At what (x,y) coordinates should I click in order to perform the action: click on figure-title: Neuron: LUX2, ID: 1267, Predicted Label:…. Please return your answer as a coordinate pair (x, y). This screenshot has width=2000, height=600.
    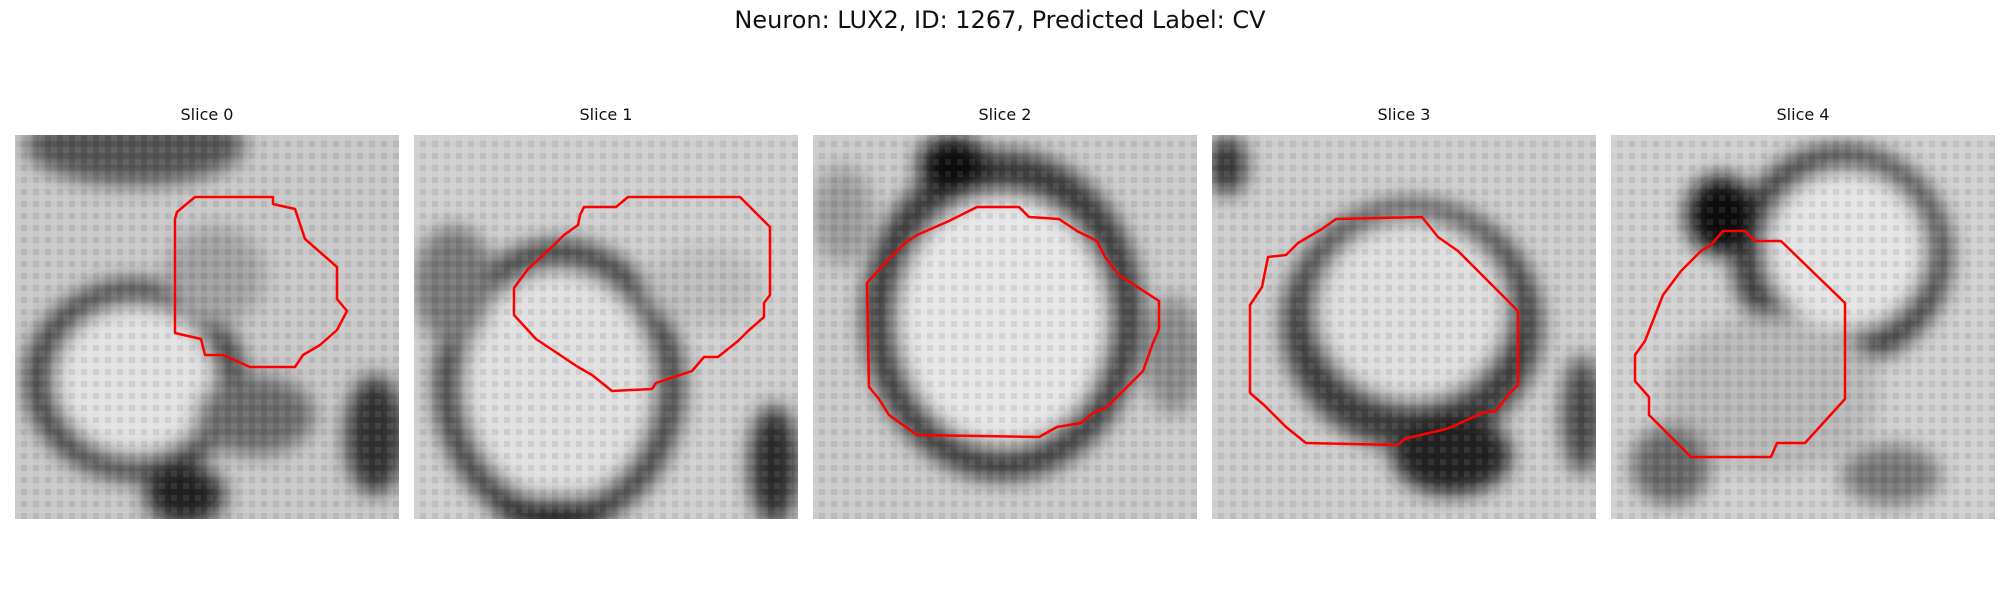
    Looking at the image, I should click on (1000, 20).